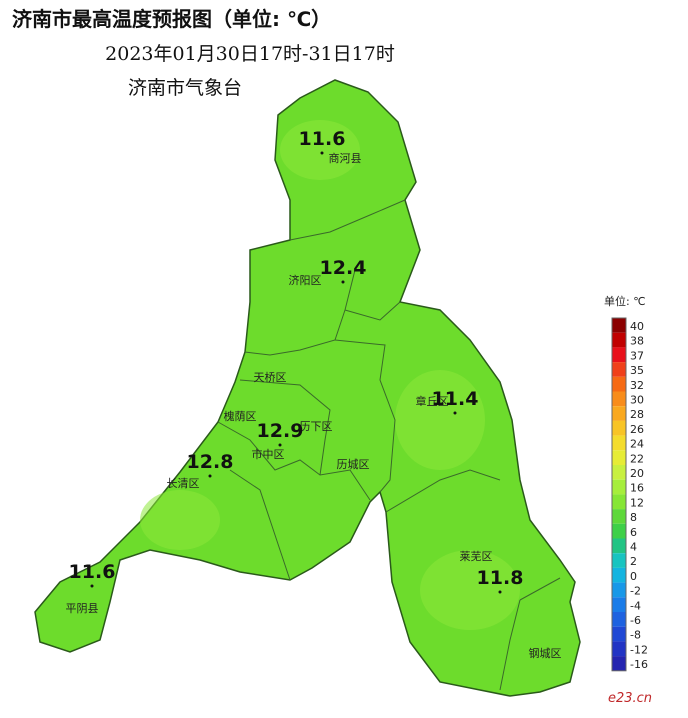 The height and width of the screenshot is (718, 688). I want to click on legend-tick: -8, so click(635, 635).